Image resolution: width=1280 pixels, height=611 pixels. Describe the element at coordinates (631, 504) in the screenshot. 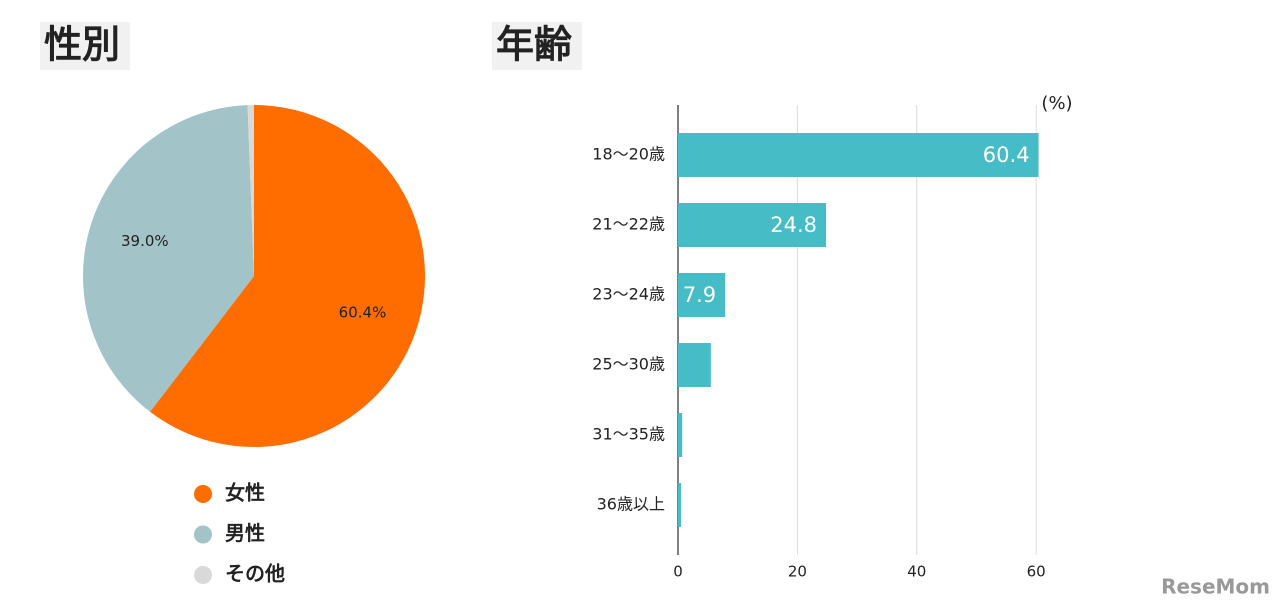

I see `y-tick-label: 36歳以上` at that location.